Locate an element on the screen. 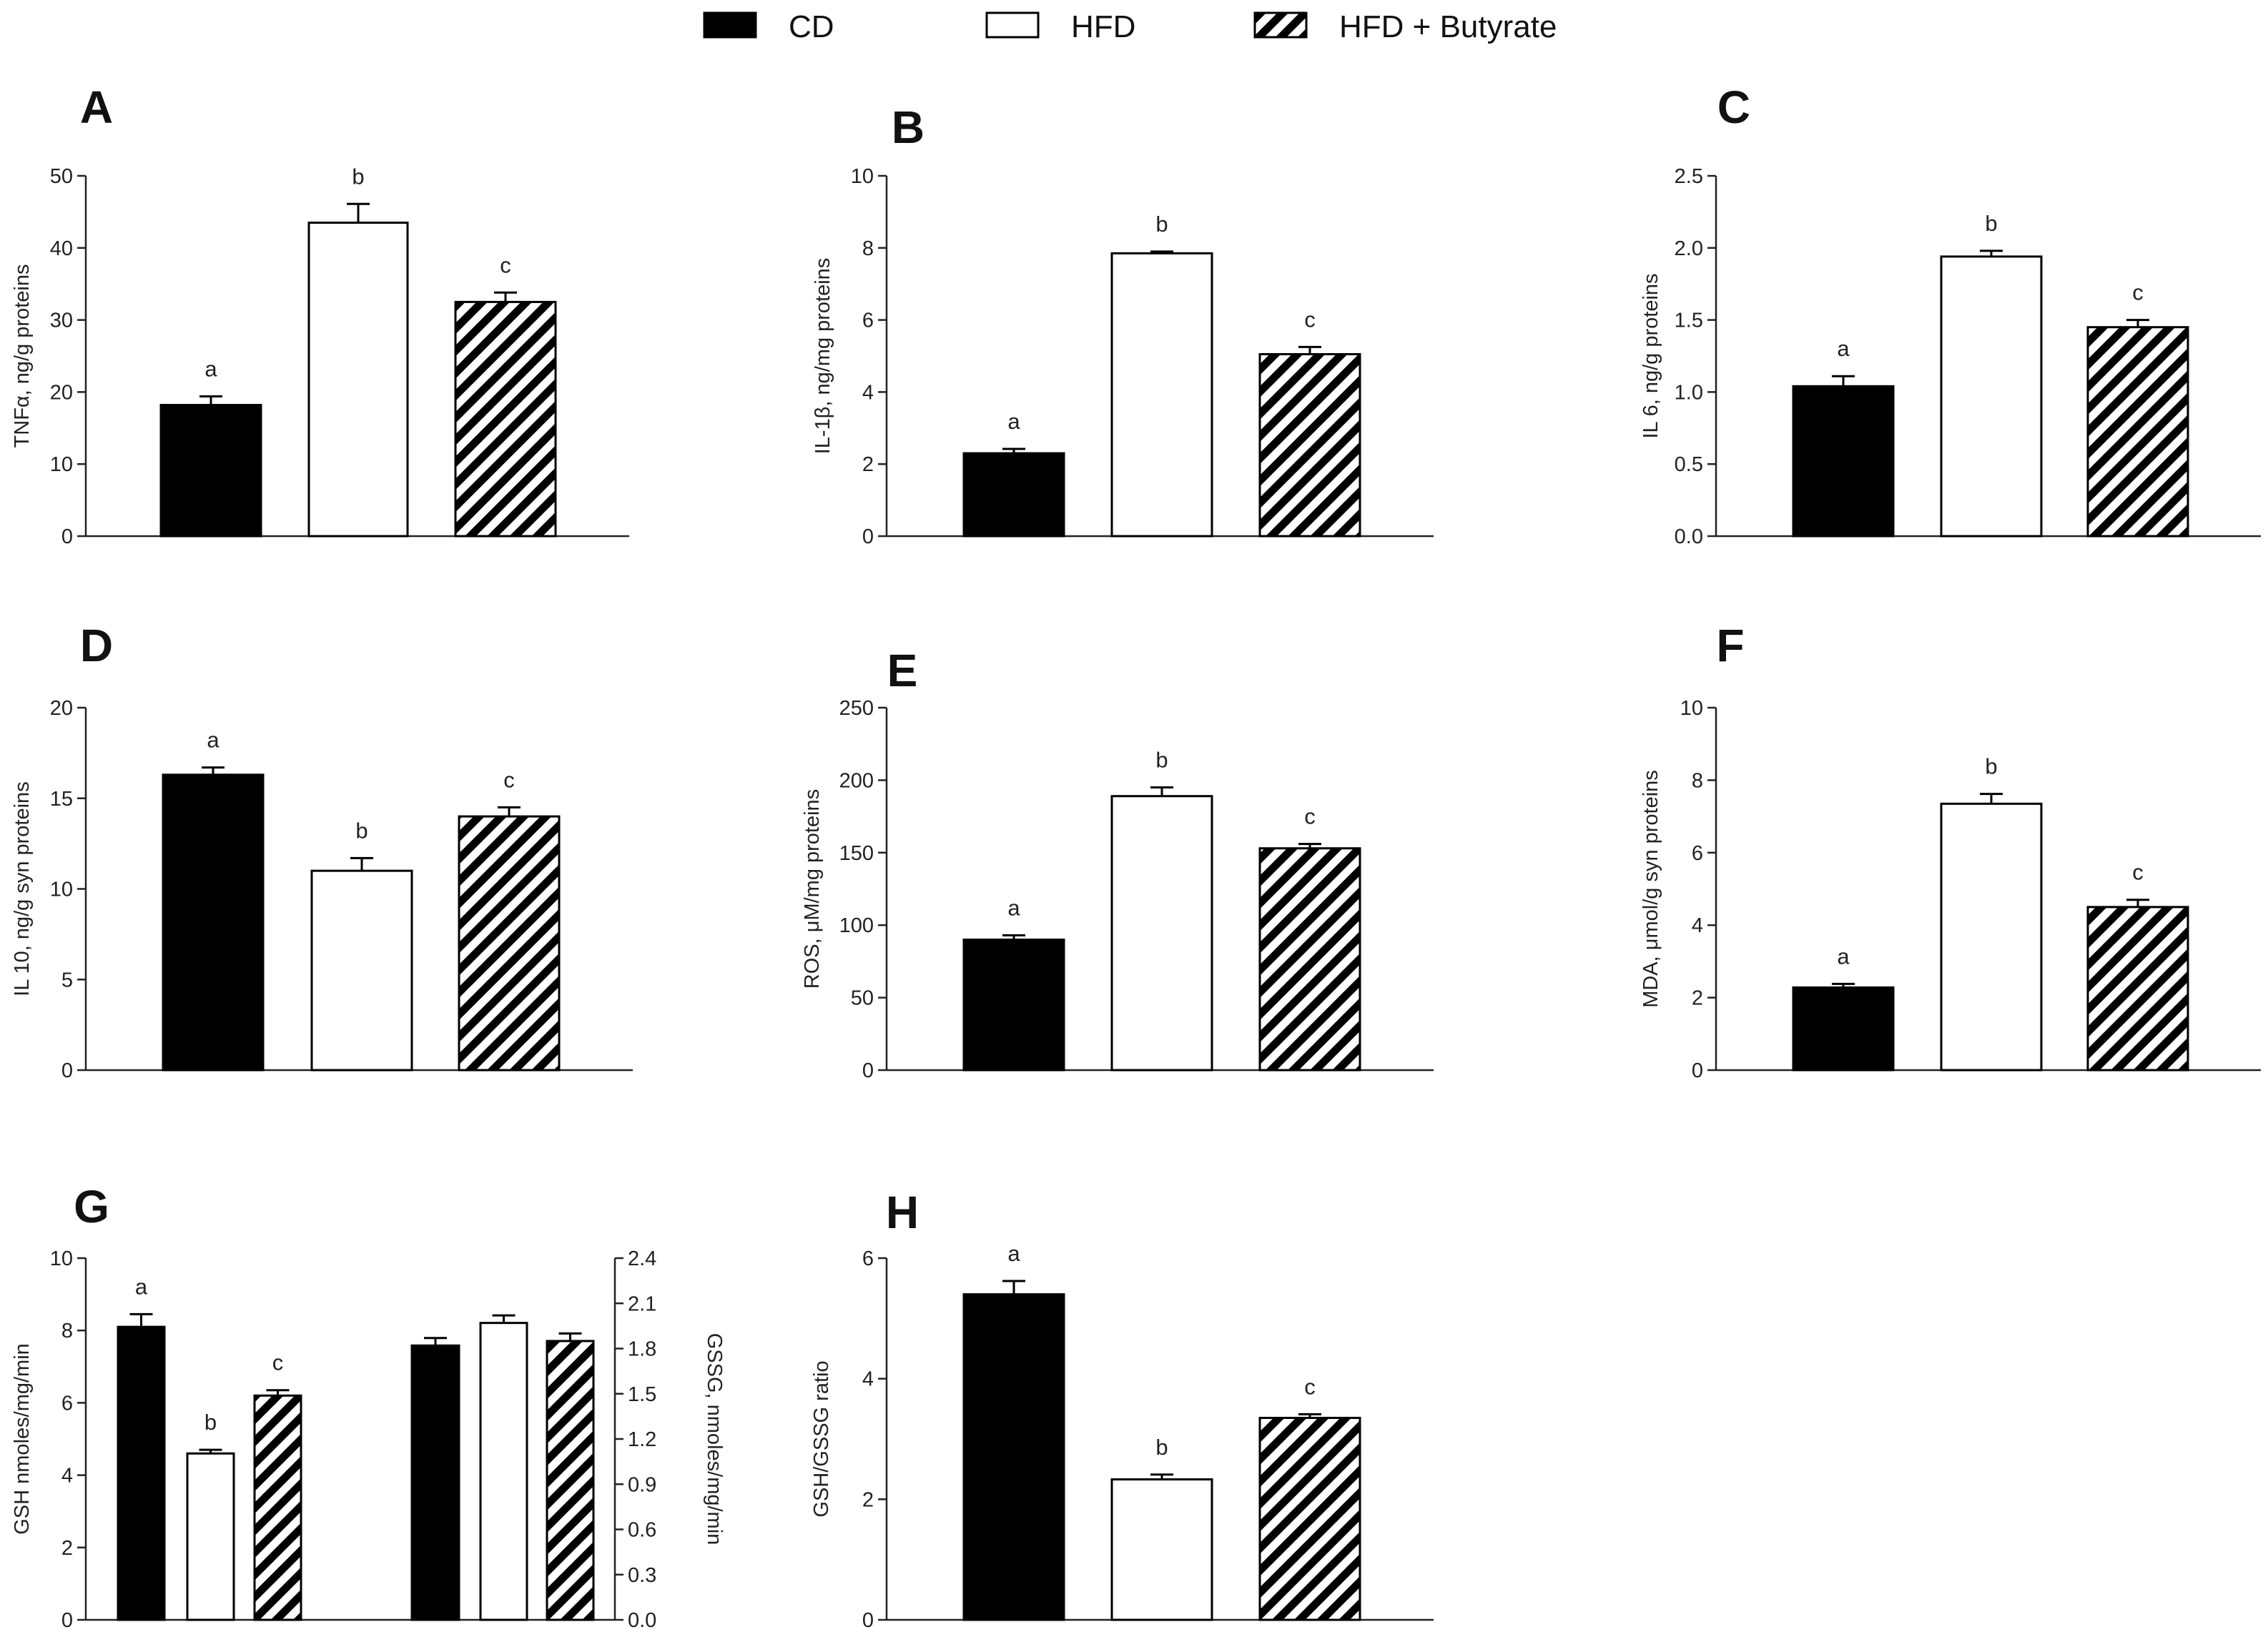 This screenshot has width=2268, height=1632. y-tick-label: 5 is located at coordinates (67, 980).